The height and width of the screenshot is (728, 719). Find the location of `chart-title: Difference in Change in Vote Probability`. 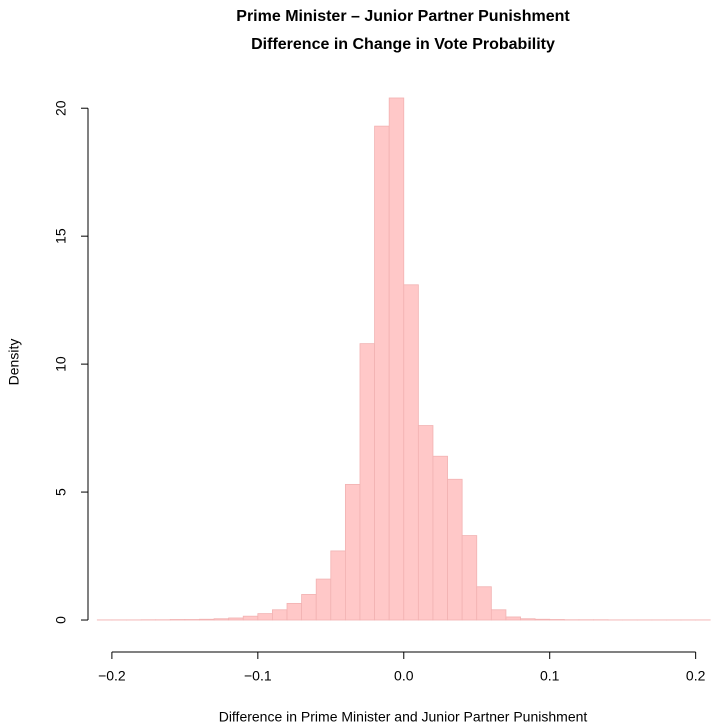

chart-title: Difference in Change in Vote Probability is located at coordinates (403, 44).